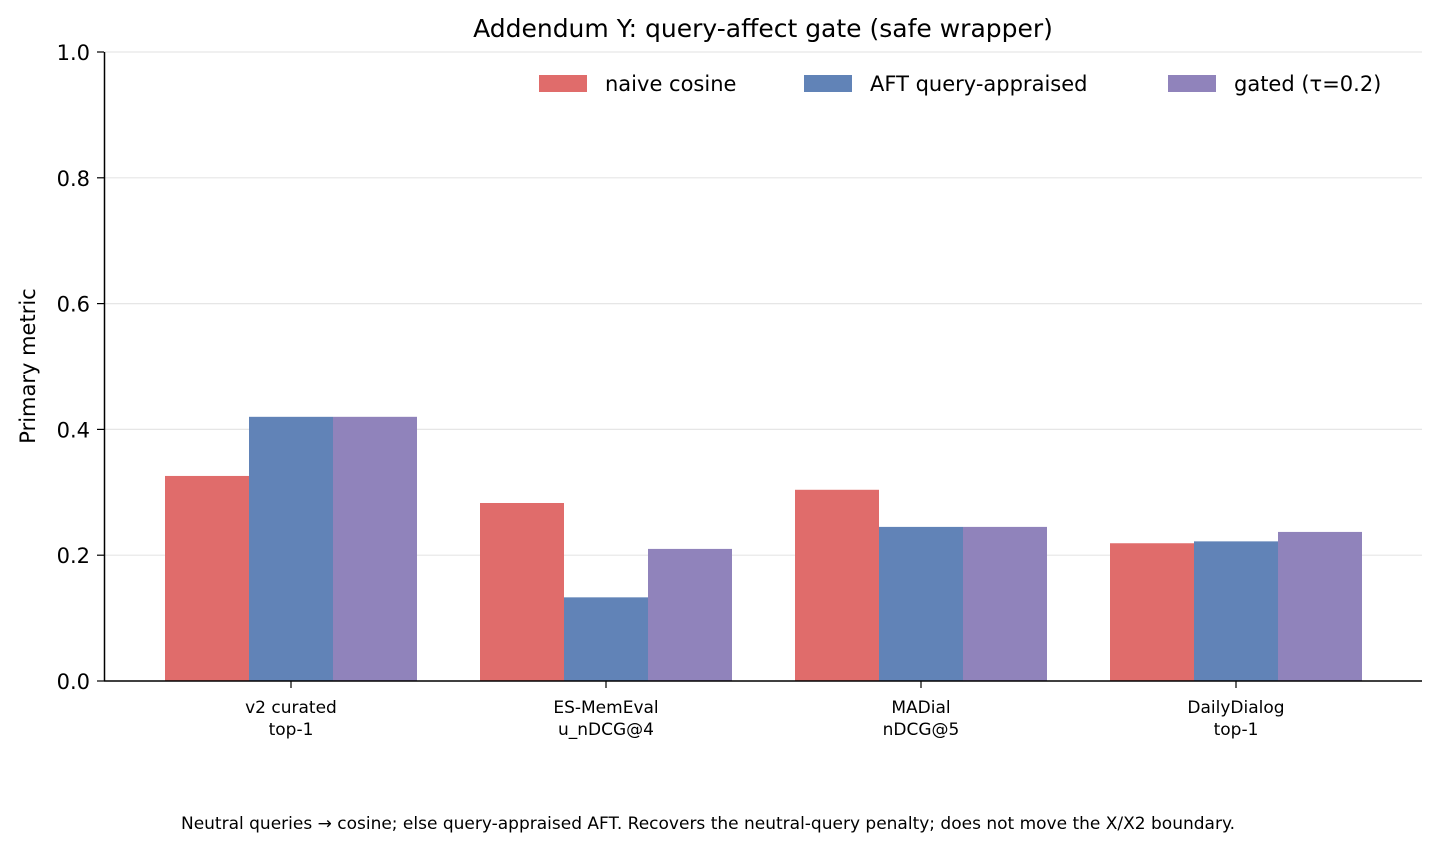 Image resolution: width=1439 pixels, height=853 pixels. I want to click on x-tick-label: v2 curated, so click(291, 708).